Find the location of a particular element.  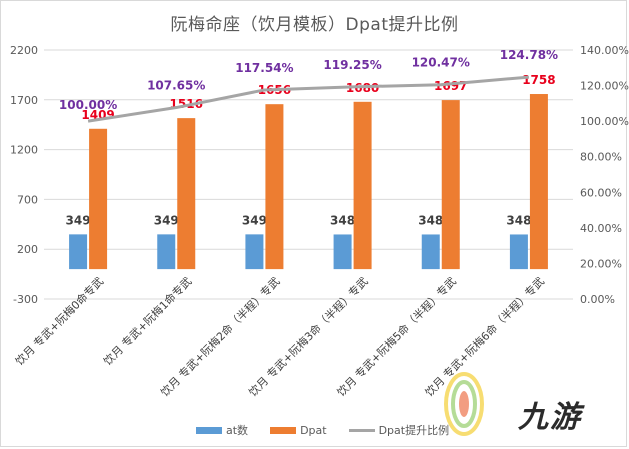

legend-swatch-dpat is located at coordinates (283, 430).